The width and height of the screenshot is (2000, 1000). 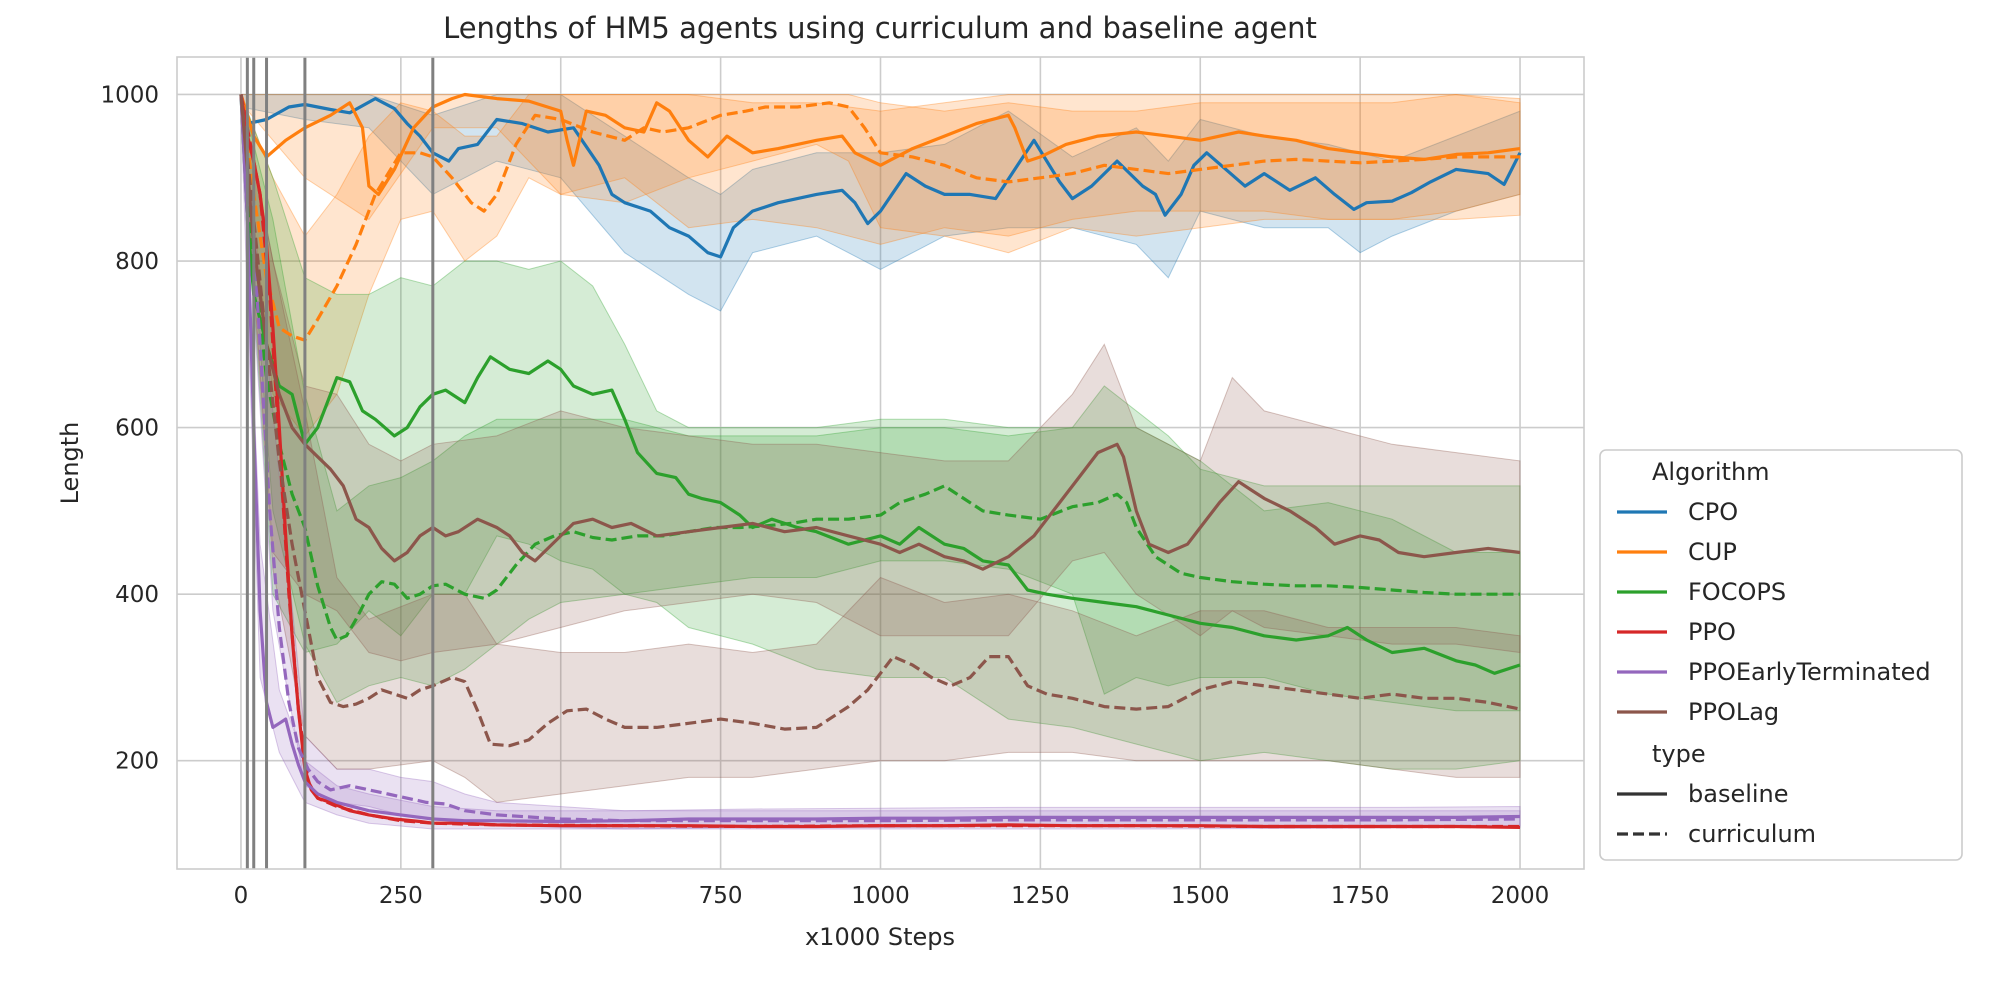 What do you see at coordinates (137, 429) in the screenshot?
I see `y-tick-label: 600` at bounding box center [137, 429].